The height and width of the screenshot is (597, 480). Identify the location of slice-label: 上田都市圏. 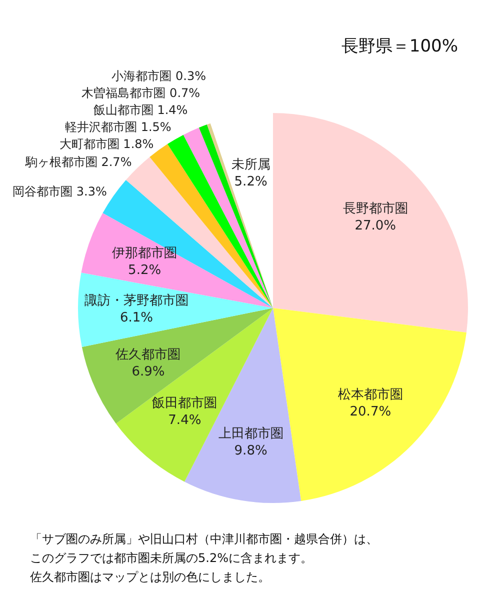
(251, 434).